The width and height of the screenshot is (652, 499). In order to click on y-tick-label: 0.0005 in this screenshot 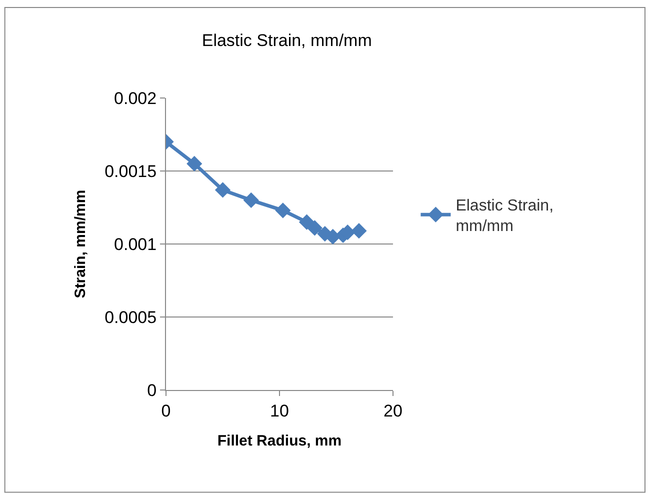, I will do `click(130, 317)`.